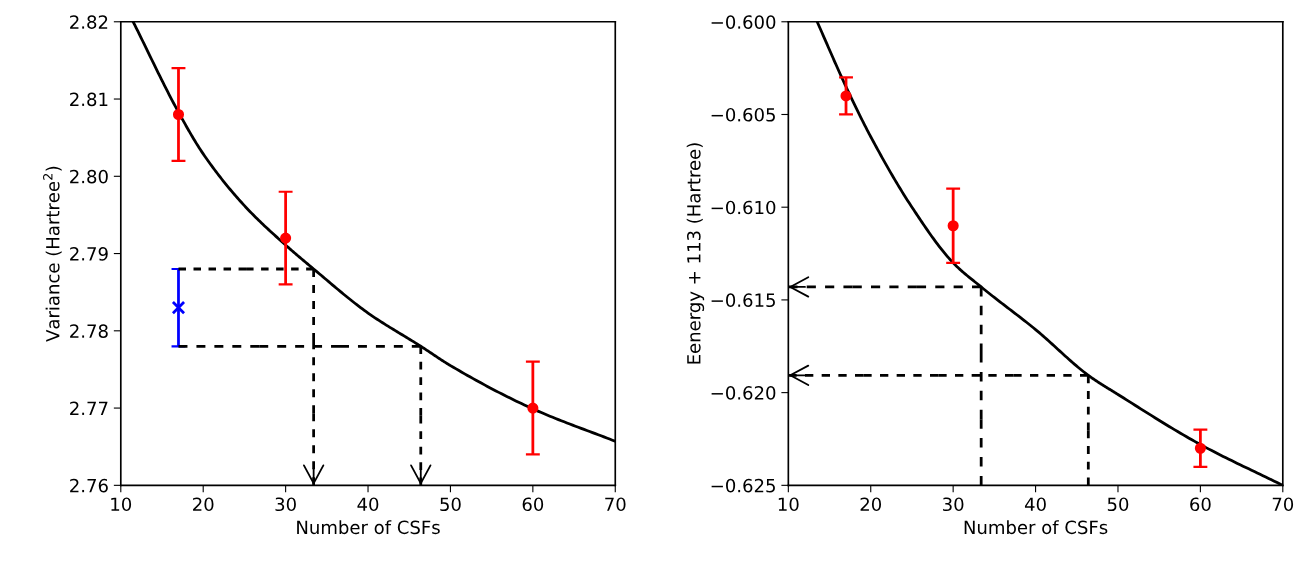 This screenshot has width=1313, height=573. What do you see at coordinates (89, 408) in the screenshot?
I see `y-tick-label: 2.77` at bounding box center [89, 408].